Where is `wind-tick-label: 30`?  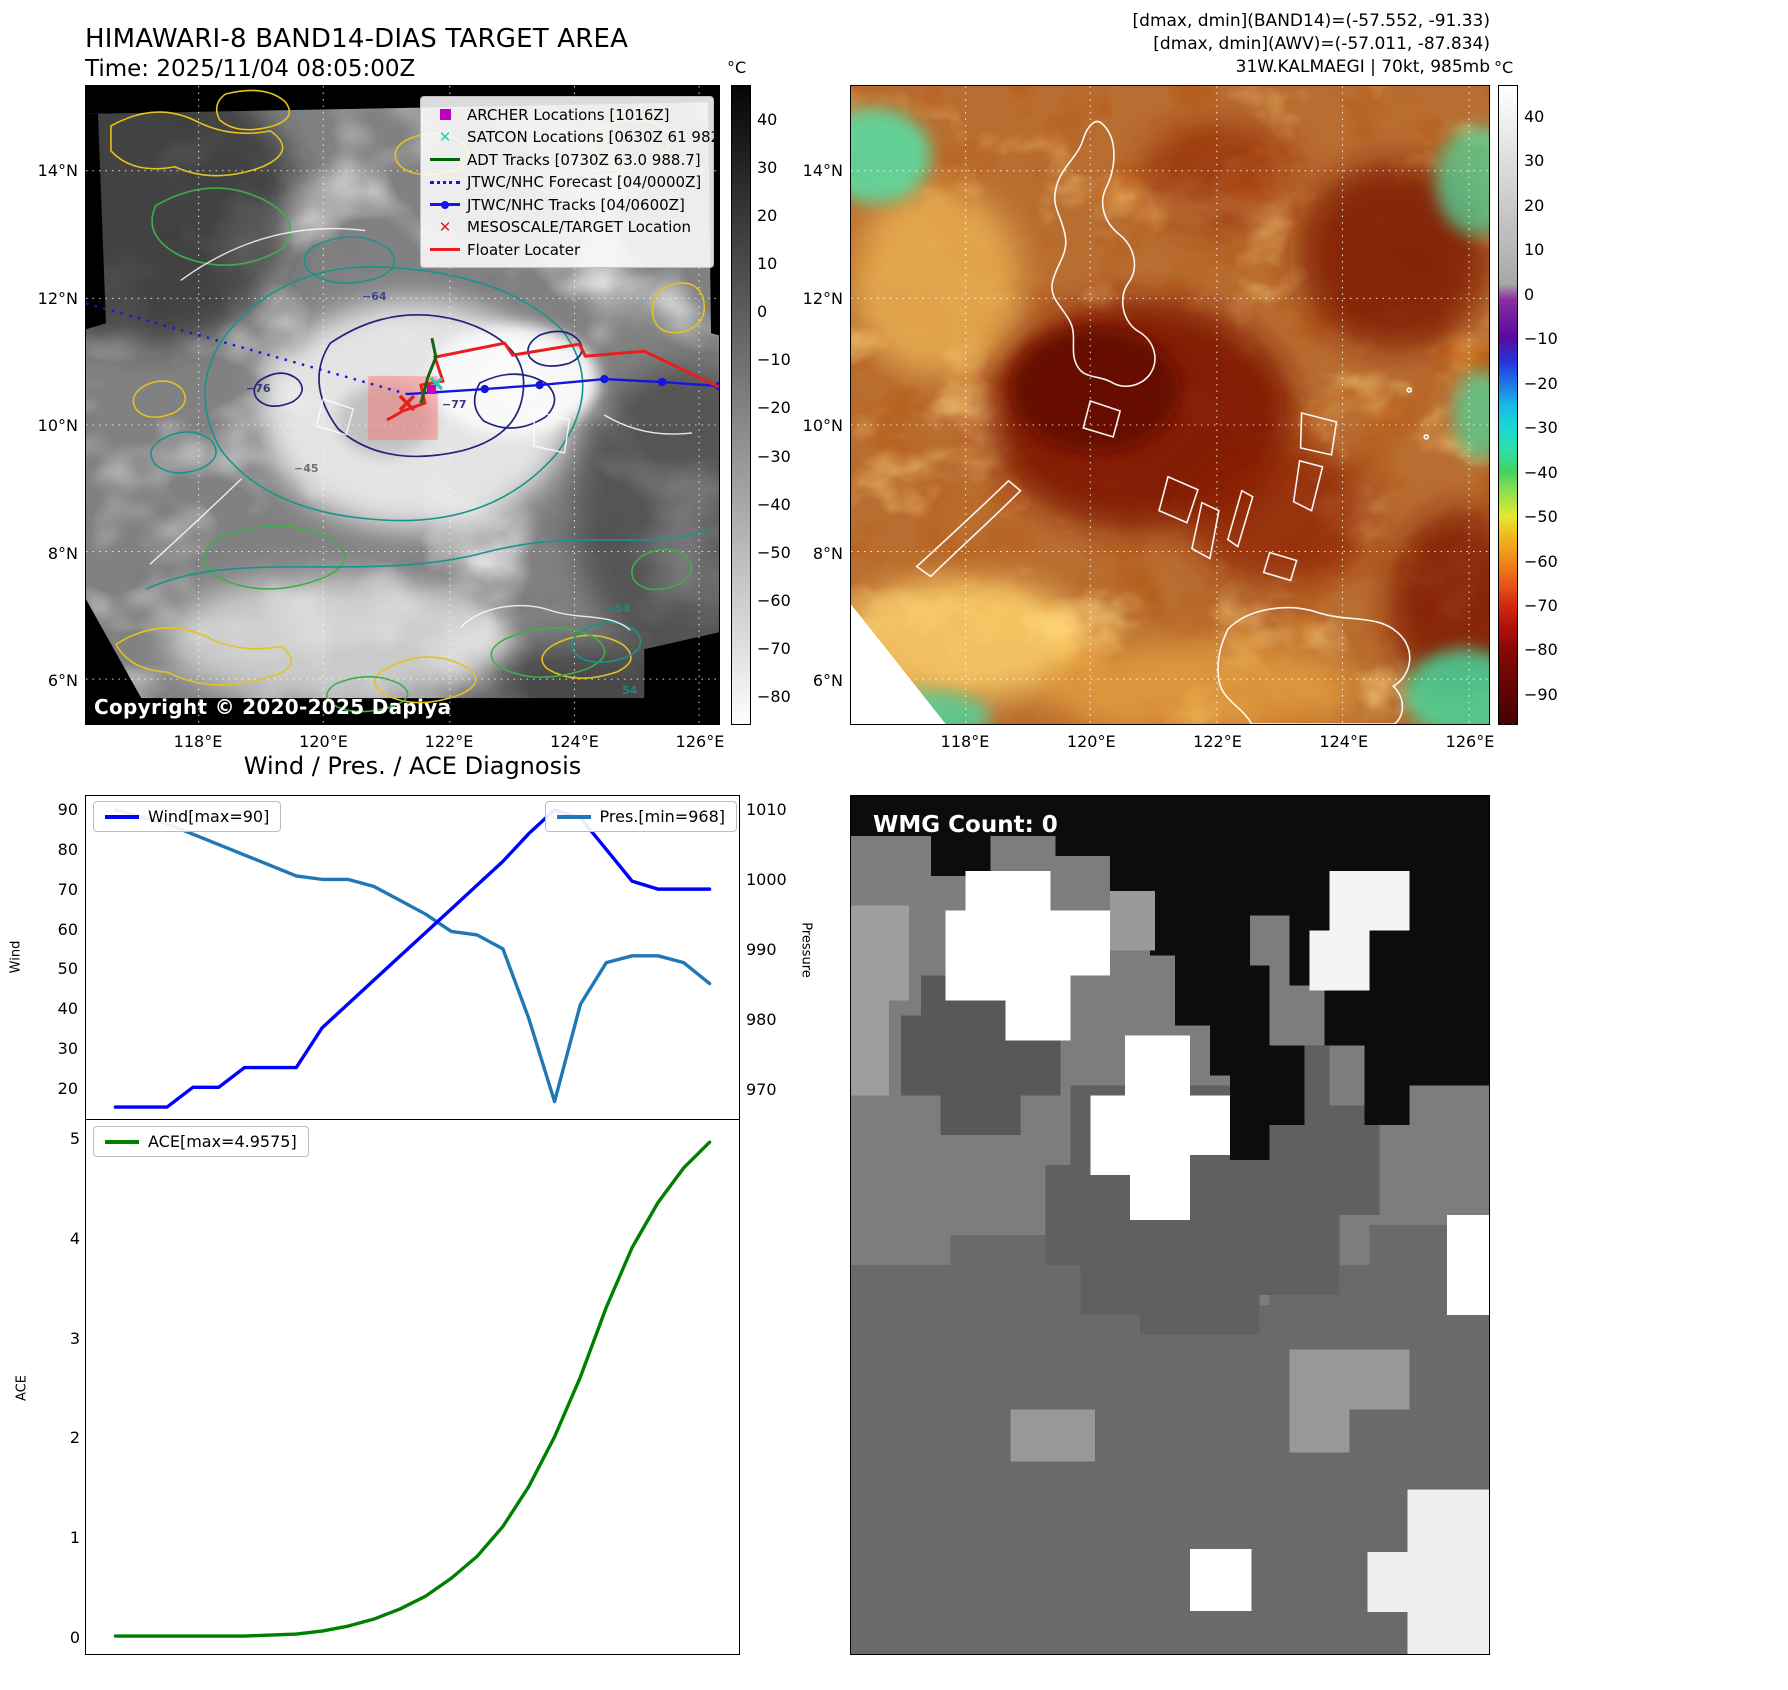
wind-tick-label: 30 is located at coordinates (67, 1049).